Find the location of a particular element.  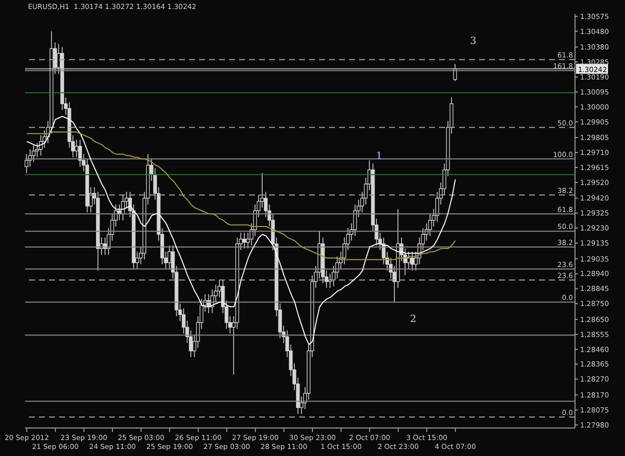

annotation: 2 is located at coordinates (413, 319).